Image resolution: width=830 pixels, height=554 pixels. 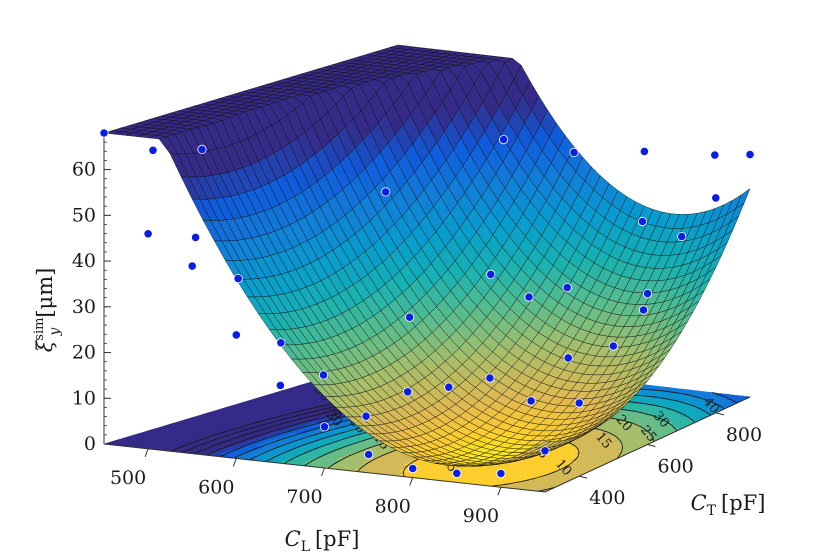 What do you see at coordinates (542, 445) in the screenshot?
I see `surface-face` at bounding box center [542, 445].